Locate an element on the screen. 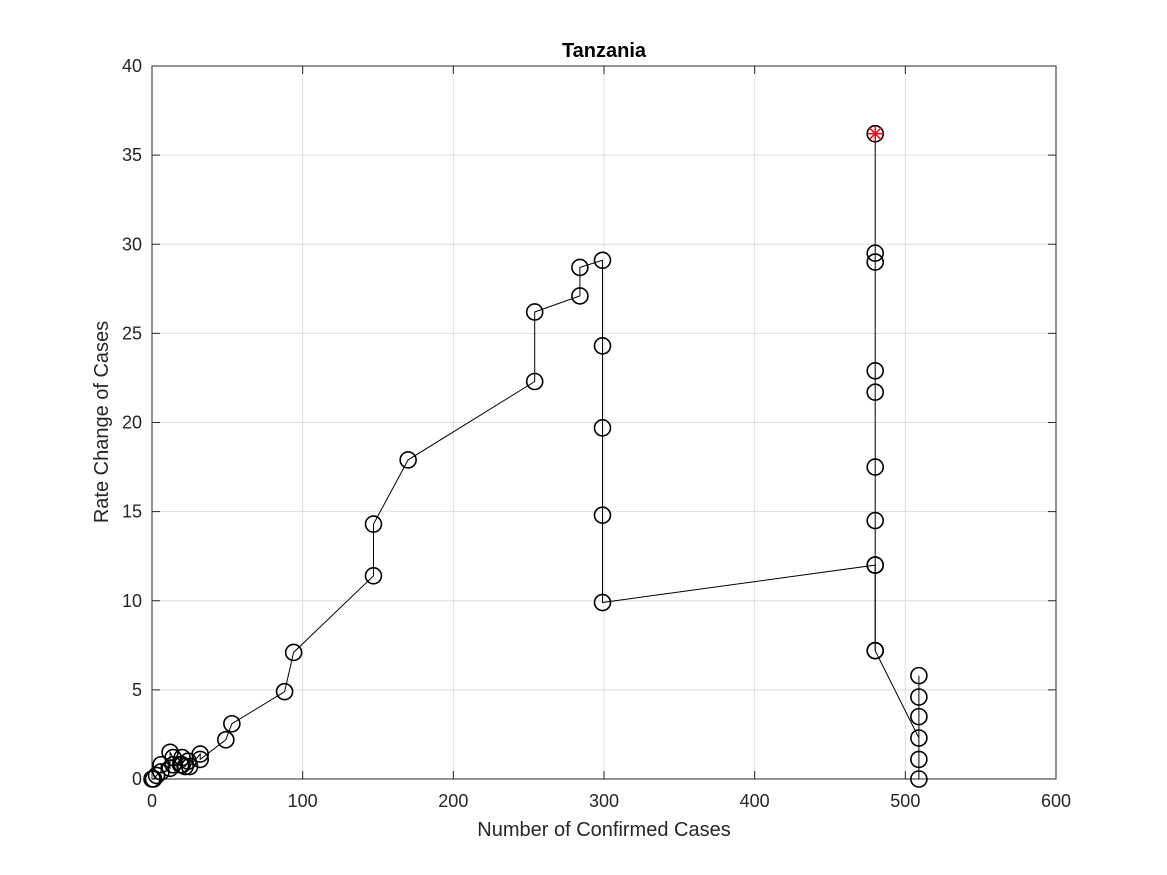  y-tick-label: 5 is located at coordinates (137, 690).